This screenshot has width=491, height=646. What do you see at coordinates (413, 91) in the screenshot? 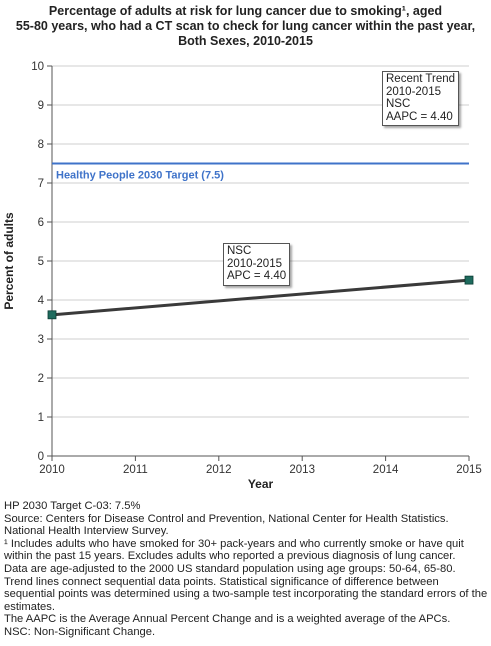
I see `recent-trend-line-2: 2010-2015` at bounding box center [413, 91].